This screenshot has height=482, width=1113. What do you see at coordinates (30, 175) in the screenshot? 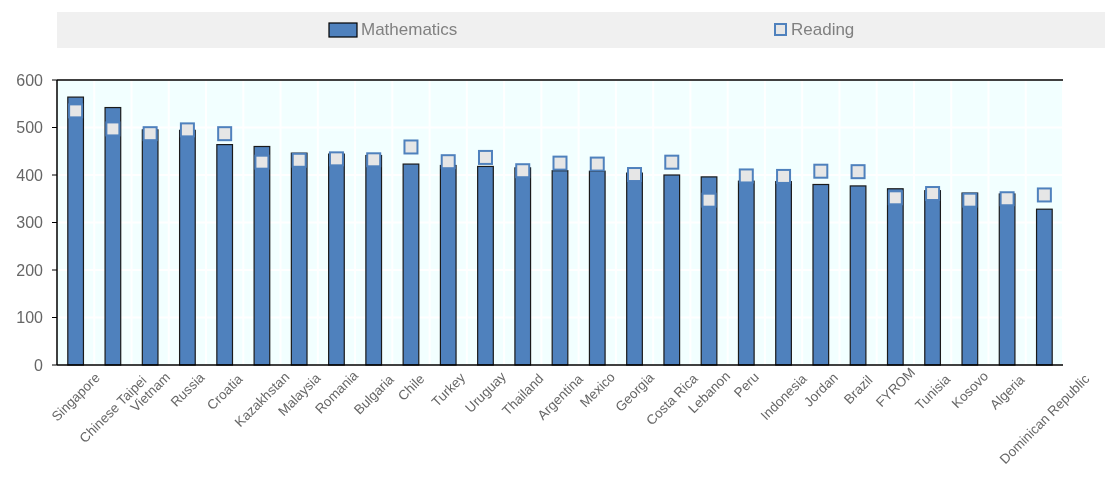
I see `y-tick-label: 400` at bounding box center [30, 175].